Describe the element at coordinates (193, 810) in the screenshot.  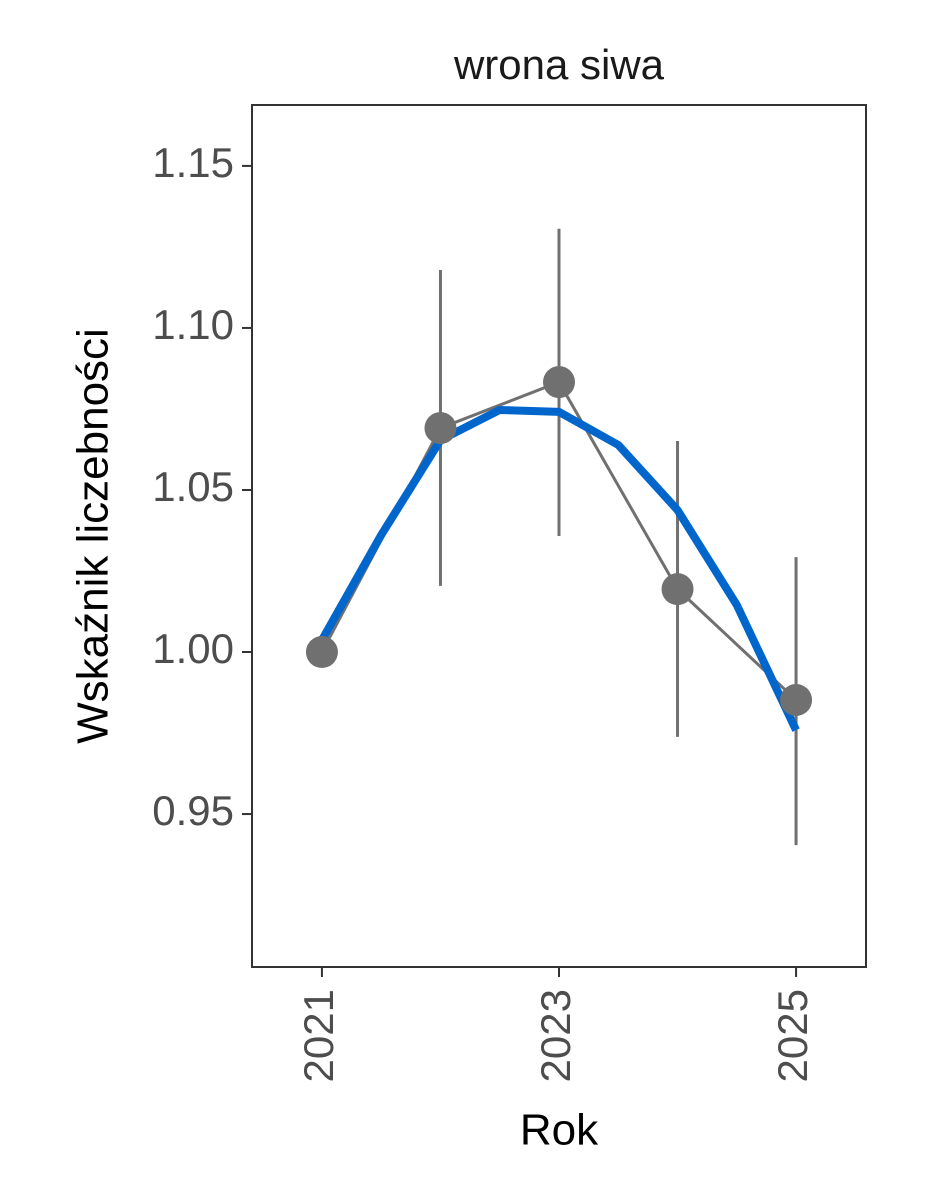
I see `y-tick-label: 0.95` at that location.